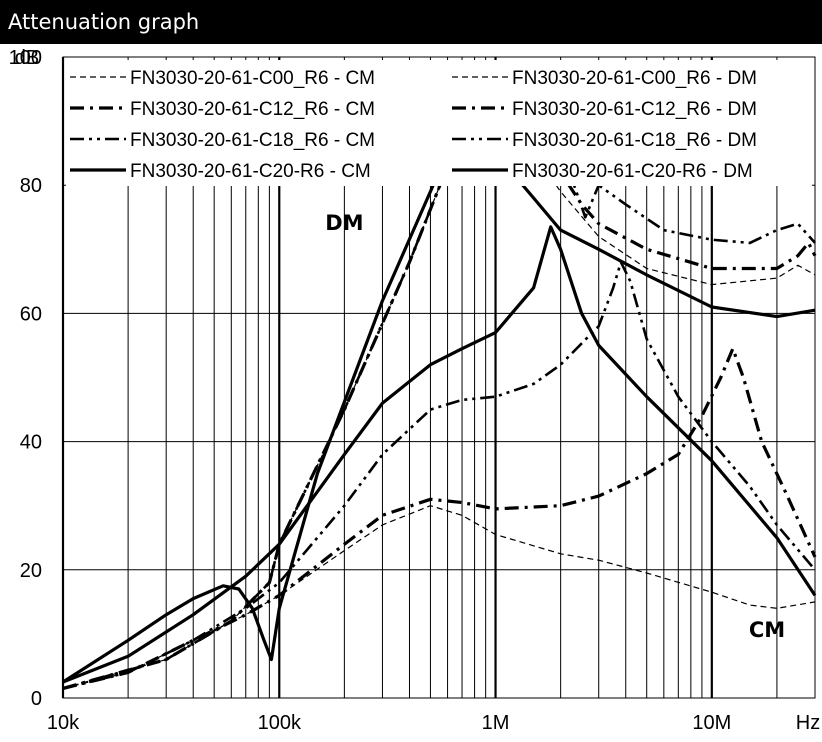  Describe the element at coordinates (496, 723) in the screenshot. I see `x-tick-label: 1M` at that location.